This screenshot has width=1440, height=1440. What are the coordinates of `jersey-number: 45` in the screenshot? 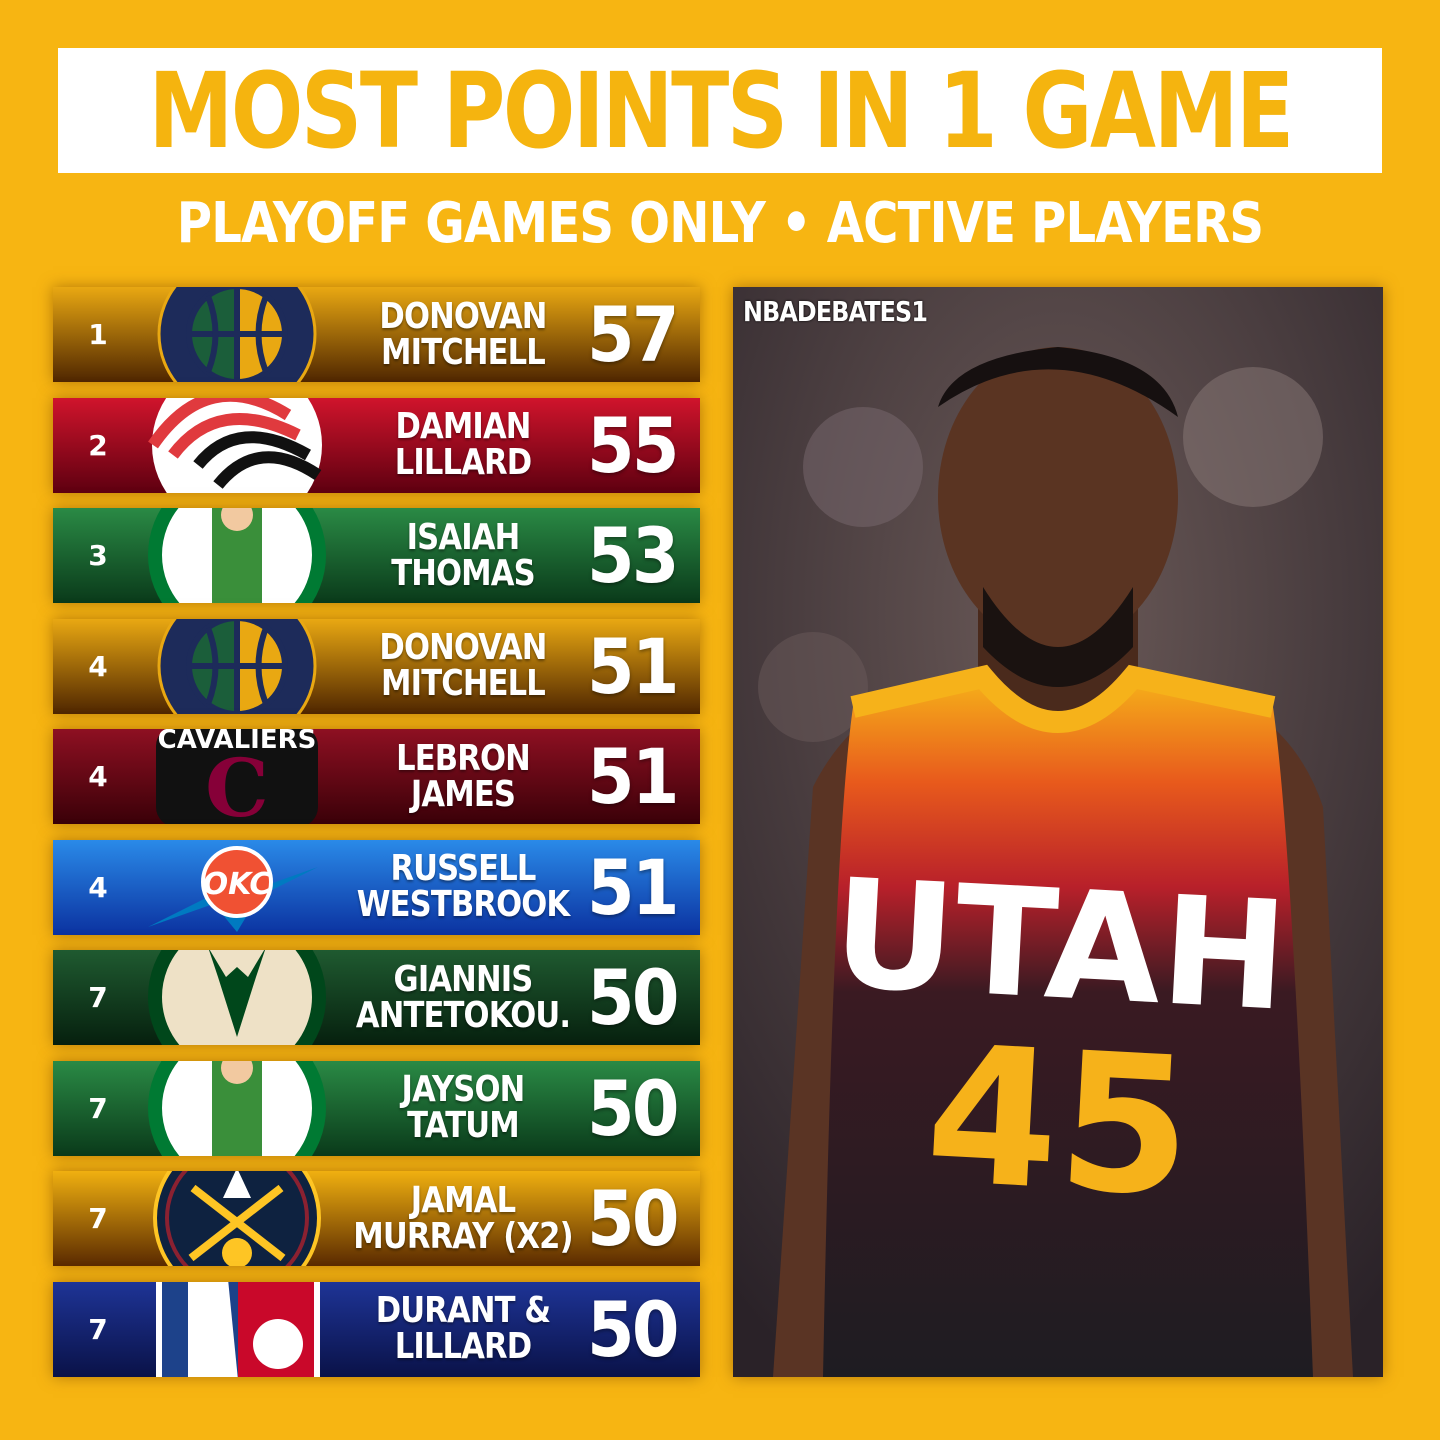 It's located at (1059, 1121).